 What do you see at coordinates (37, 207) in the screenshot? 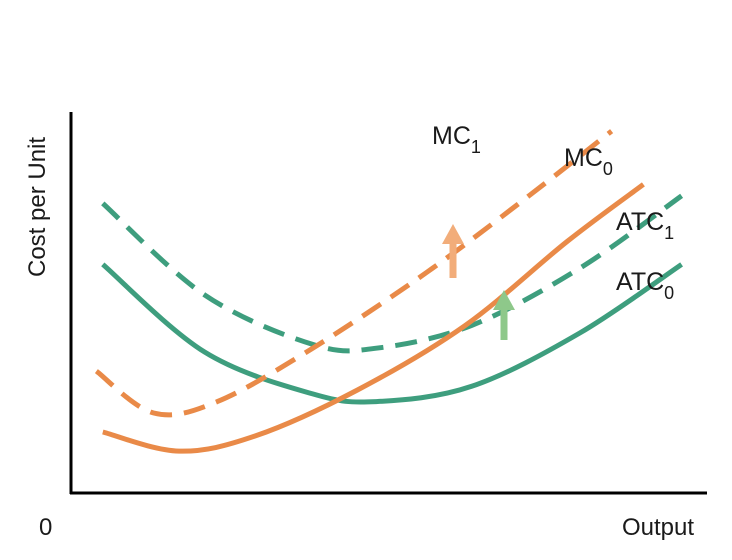
I see `y-axis-label: Cost per Unit` at bounding box center [37, 207].